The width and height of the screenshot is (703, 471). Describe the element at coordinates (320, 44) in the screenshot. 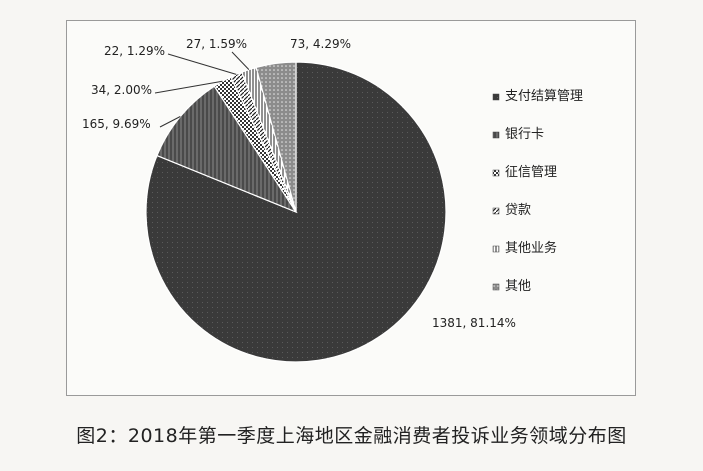

I see `data-label: 73, 4.29%` at that location.